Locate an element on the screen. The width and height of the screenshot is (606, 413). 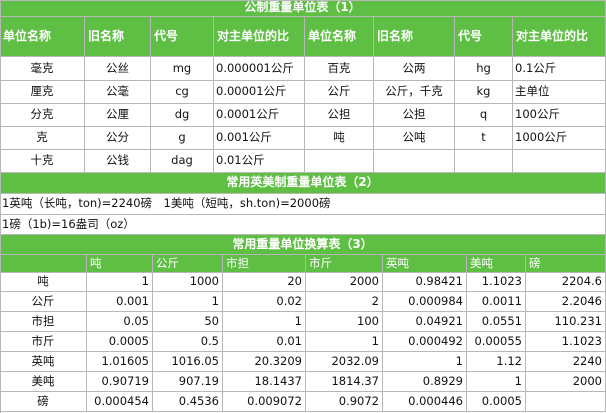
conversion-table-cell: 2240 is located at coordinates (566, 362).